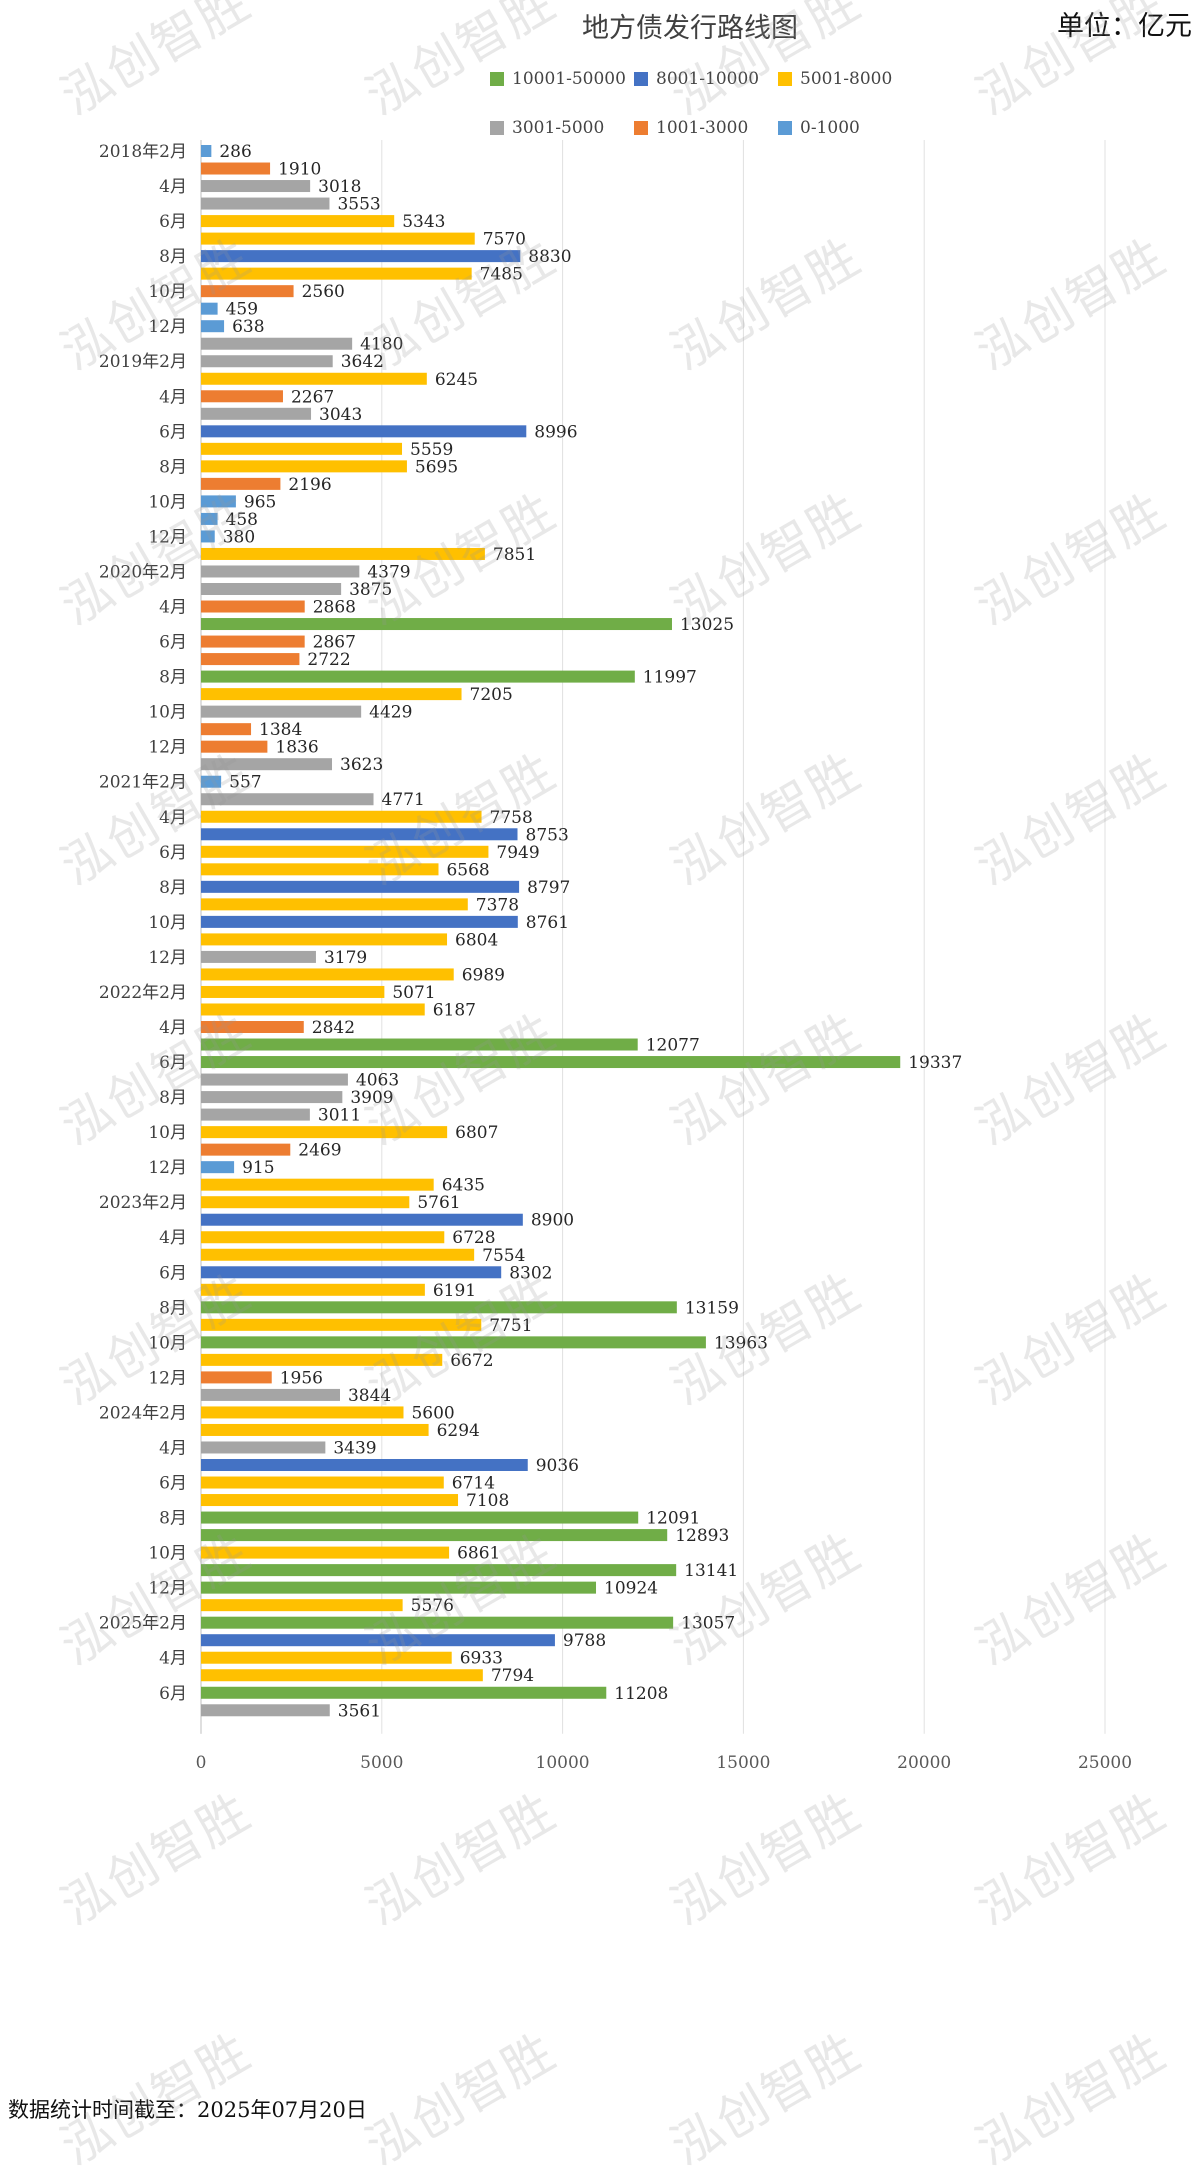 This screenshot has height=2179, width=1198. Describe the element at coordinates (547, 835) in the screenshot. I see `data-label: 8753` at that location.